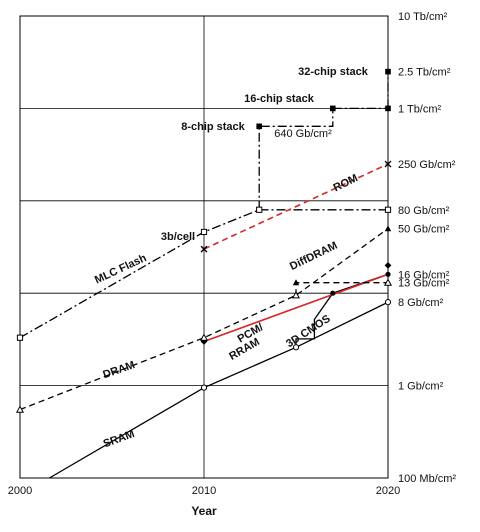 The width and height of the screenshot is (480, 532). I want to click on y-tick-label: 250 Gb/cm², so click(427, 165).